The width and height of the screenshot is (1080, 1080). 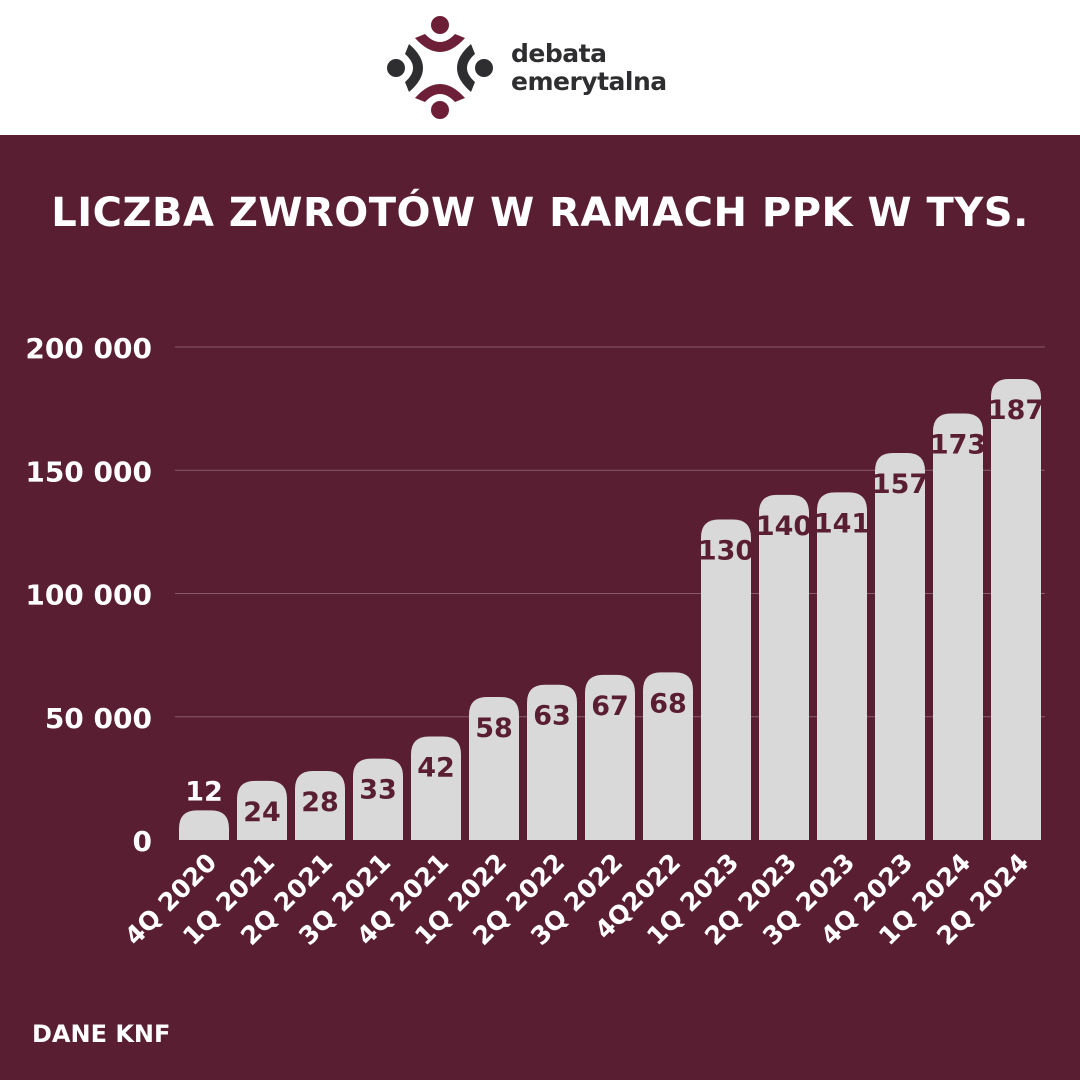 What do you see at coordinates (559, 53) in the screenshot?
I see `brand-line-1: debata` at bounding box center [559, 53].